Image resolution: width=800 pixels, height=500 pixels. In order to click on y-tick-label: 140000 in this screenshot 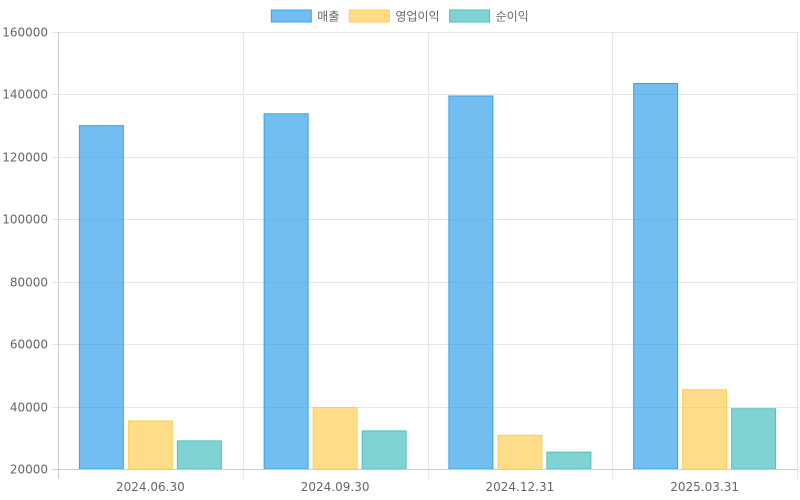, I will do `click(25, 95)`.